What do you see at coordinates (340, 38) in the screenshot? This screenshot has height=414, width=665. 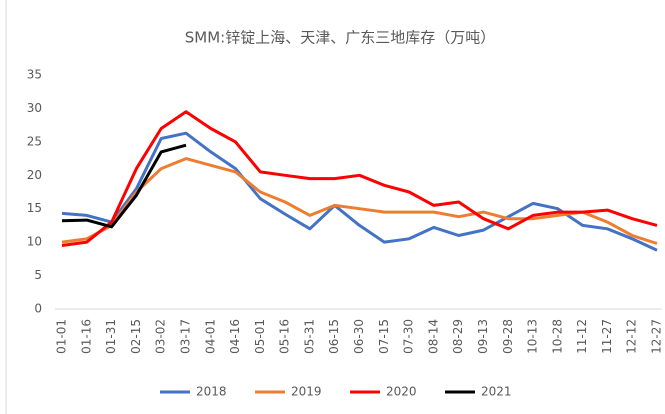 I see `chart-title: SMM:锌锭上海、天津、广东三地库存（万吨）` at bounding box center [340, 38].